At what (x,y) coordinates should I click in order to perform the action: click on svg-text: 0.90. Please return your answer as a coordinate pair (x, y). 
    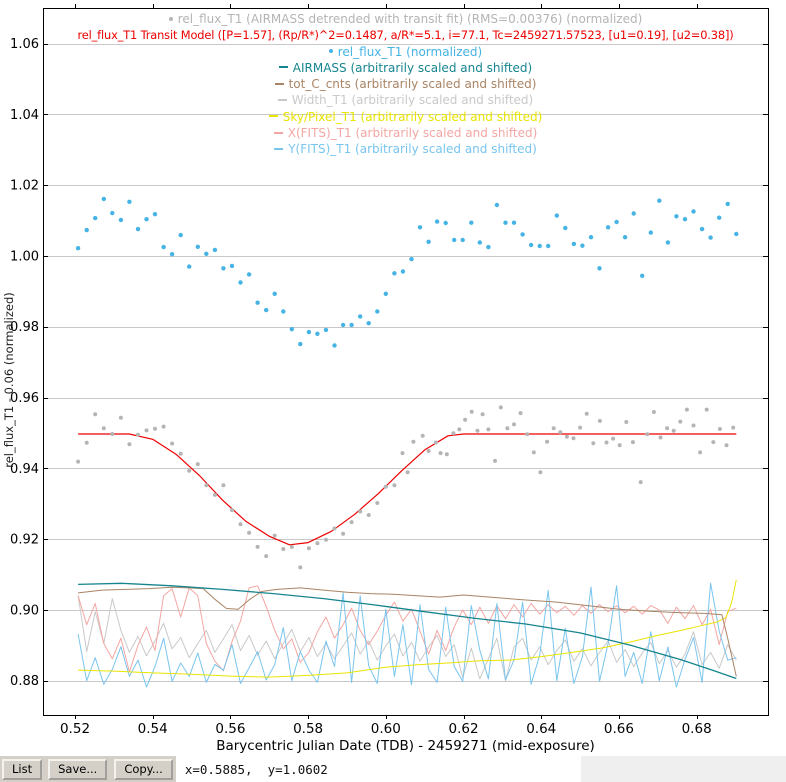
    Looking at the image, I should click on (24, 610).